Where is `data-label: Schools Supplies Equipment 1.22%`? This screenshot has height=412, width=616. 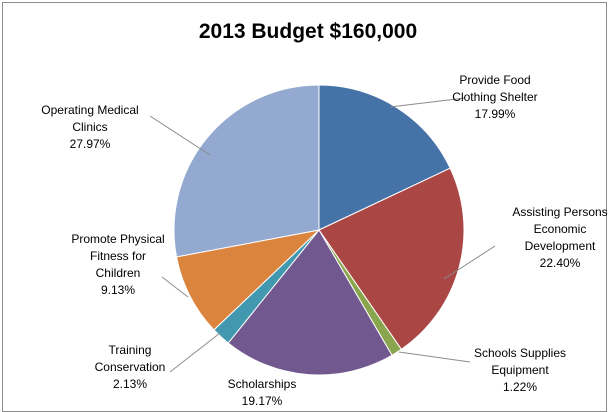 data-label: Schools Supplies Equipment 1.22% is located at coordinates (520, 370).